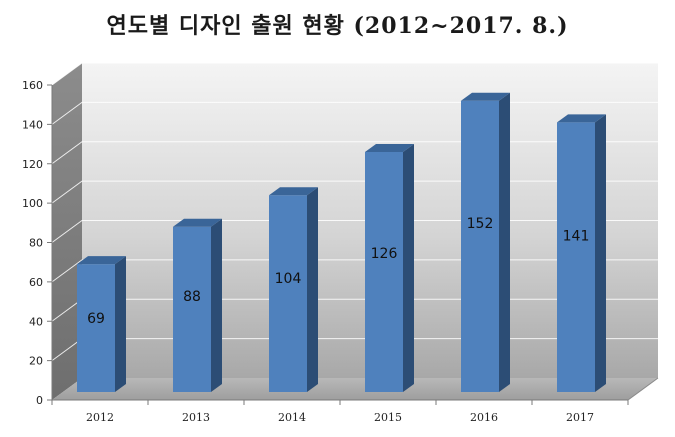 Image resolution: width=675 pixels, height=437 pixels. Describe the element at coordinates (480, 224) in the screenshot. I see `data-label-2016: 152` at that location.